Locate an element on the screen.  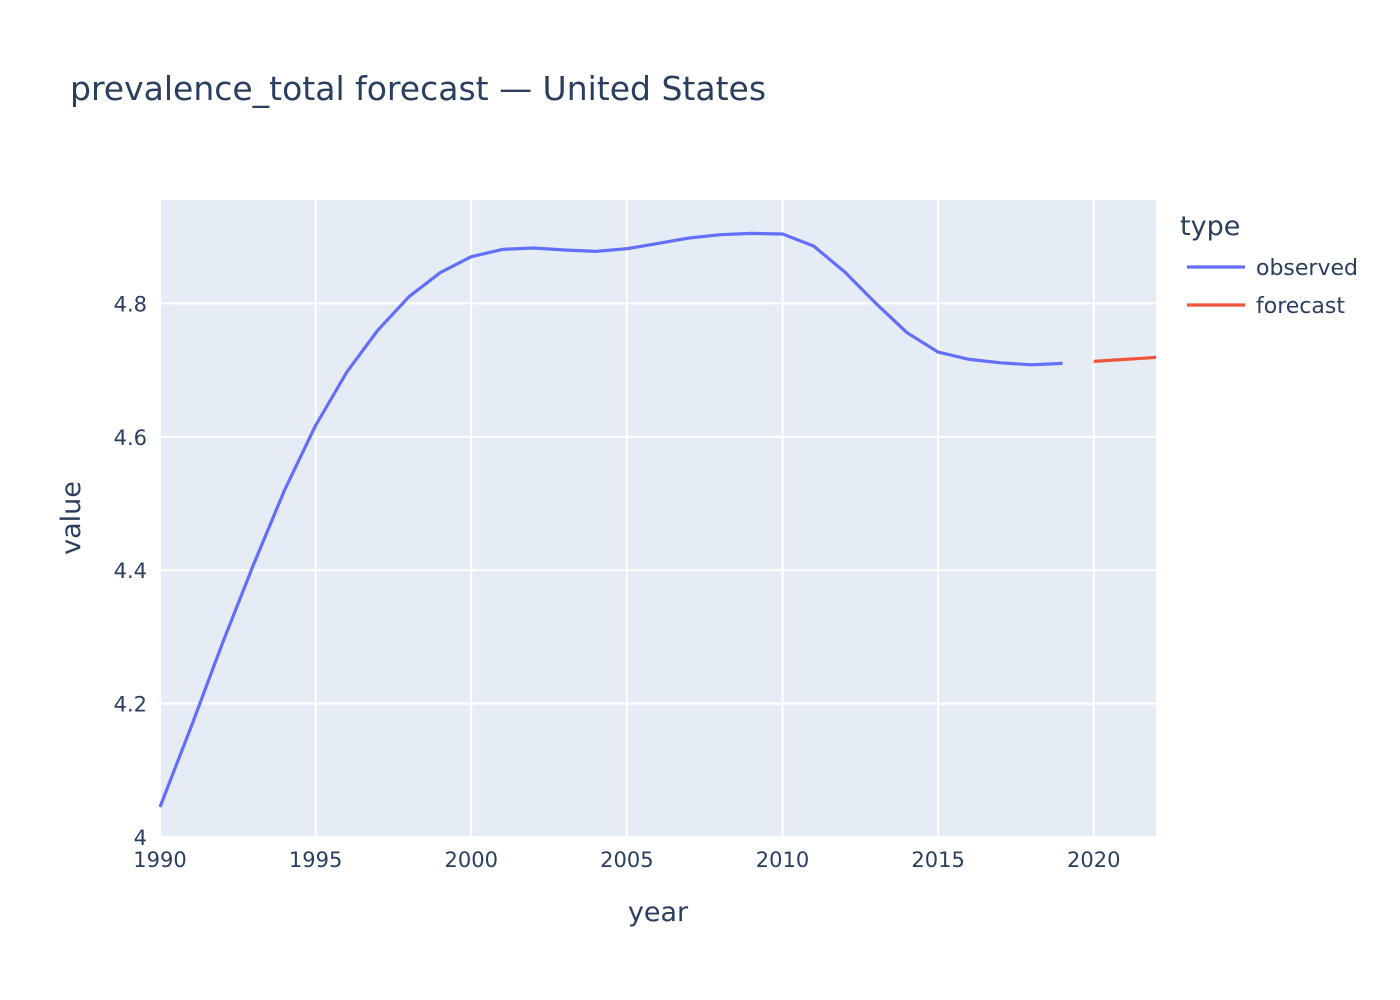
legend-title: type is located at coordinates (1210, 226).